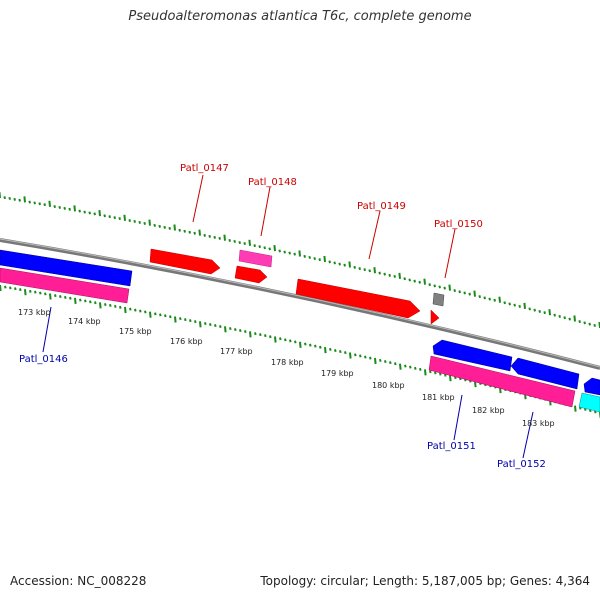 Image resolution: width=600 pixels, height=600 pixels. What do you see at coordinates (591, 386) in the screenshot?
I see `gene-blue-c` at bounding box center [591, 386].